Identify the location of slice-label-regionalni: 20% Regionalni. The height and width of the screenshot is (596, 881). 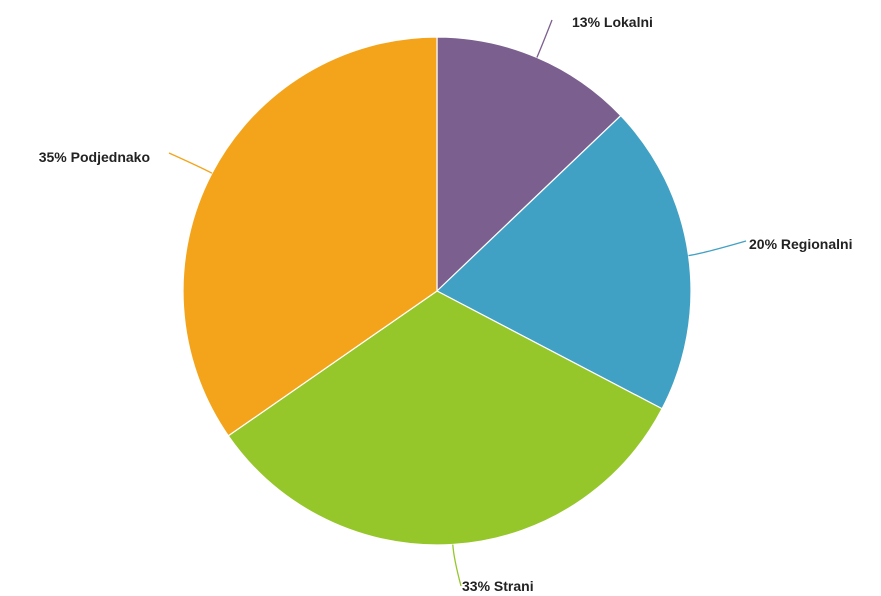
(800, 244).